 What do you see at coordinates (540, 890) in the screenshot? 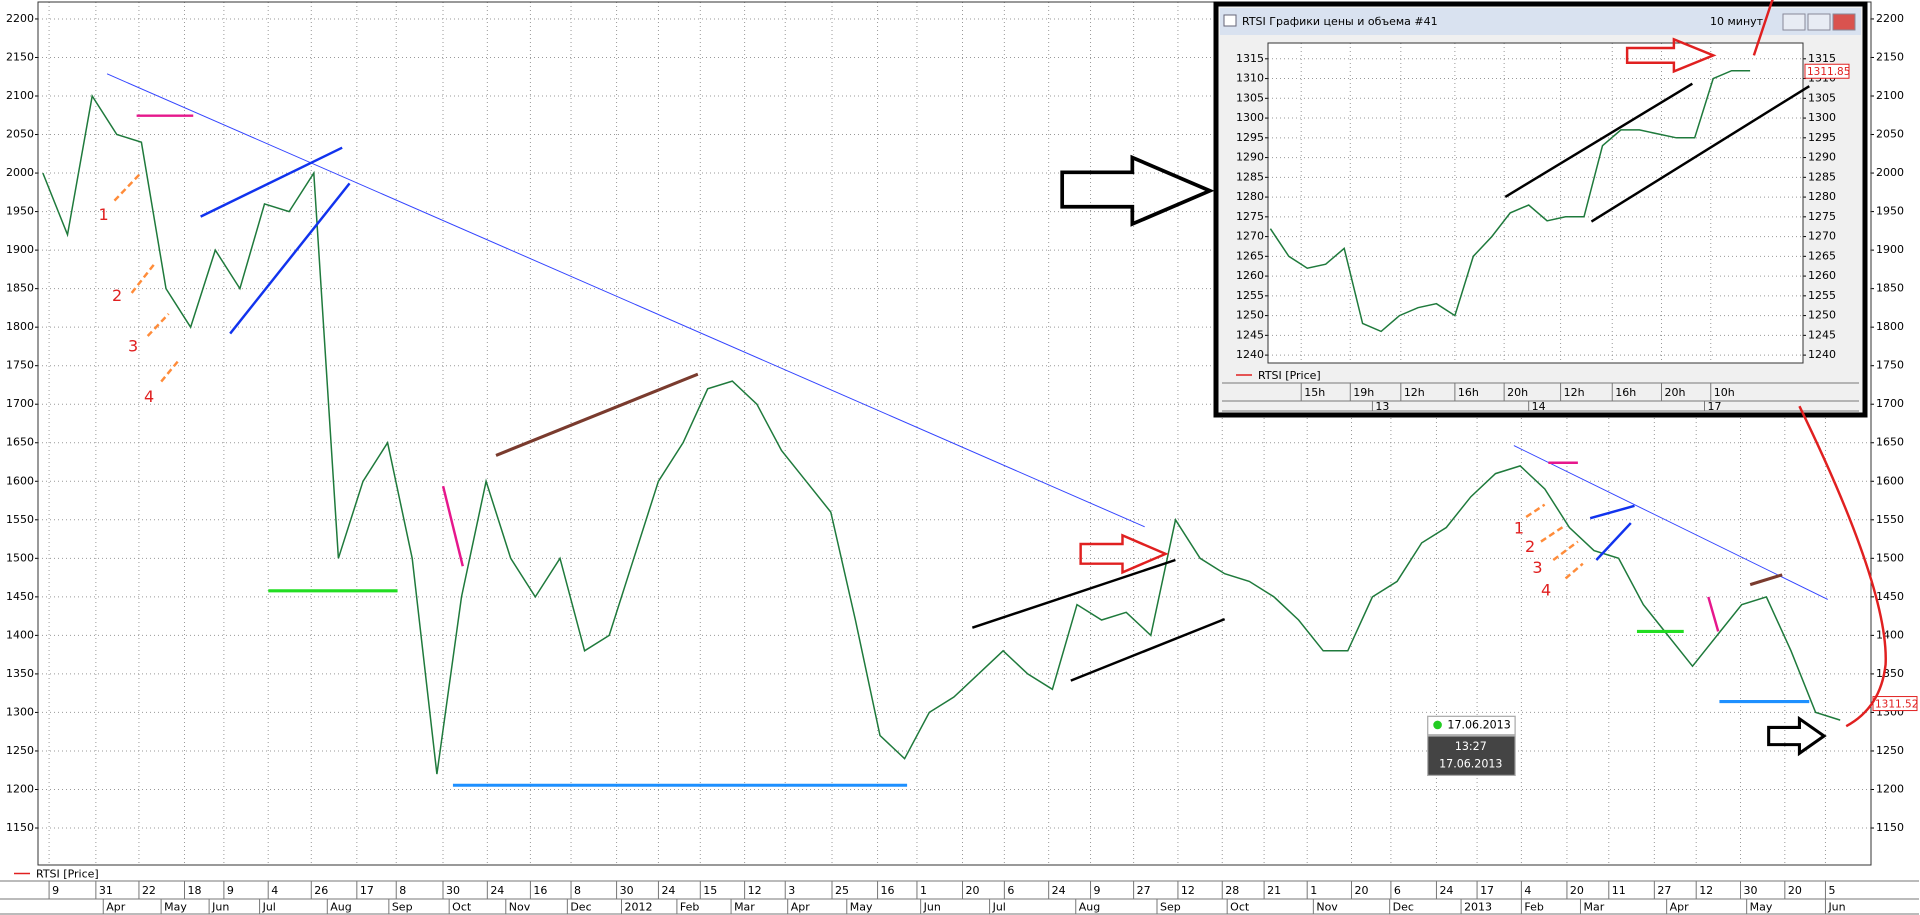
I see `x-tick-label: 16` at bounding box center [540, 890].